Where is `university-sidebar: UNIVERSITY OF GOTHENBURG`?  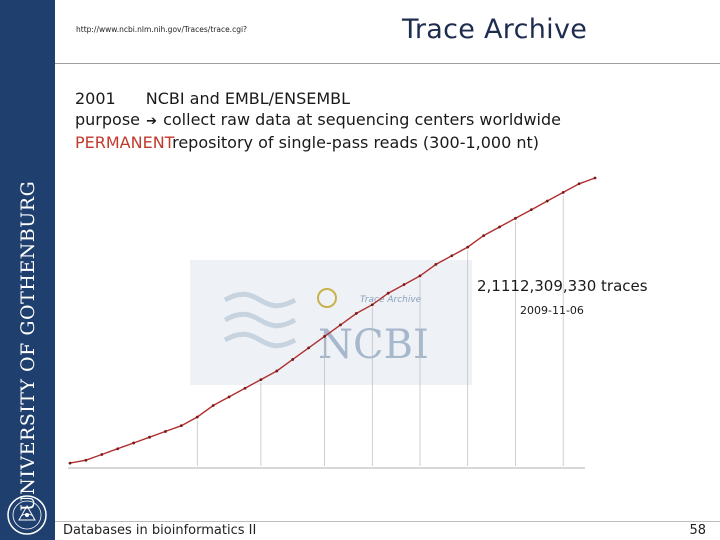
university-sidebar: UNIVERSITY OF GOTHENBURG is located at coordinates (27, 270).